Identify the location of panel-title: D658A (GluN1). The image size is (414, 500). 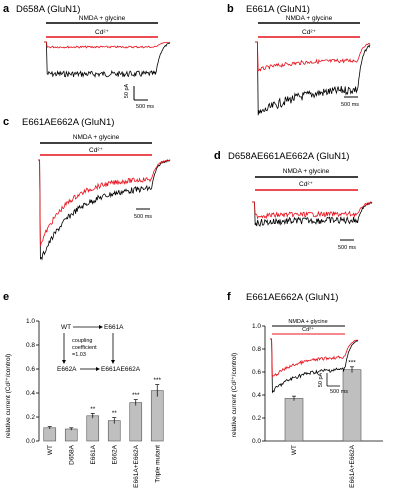
(48, 9).